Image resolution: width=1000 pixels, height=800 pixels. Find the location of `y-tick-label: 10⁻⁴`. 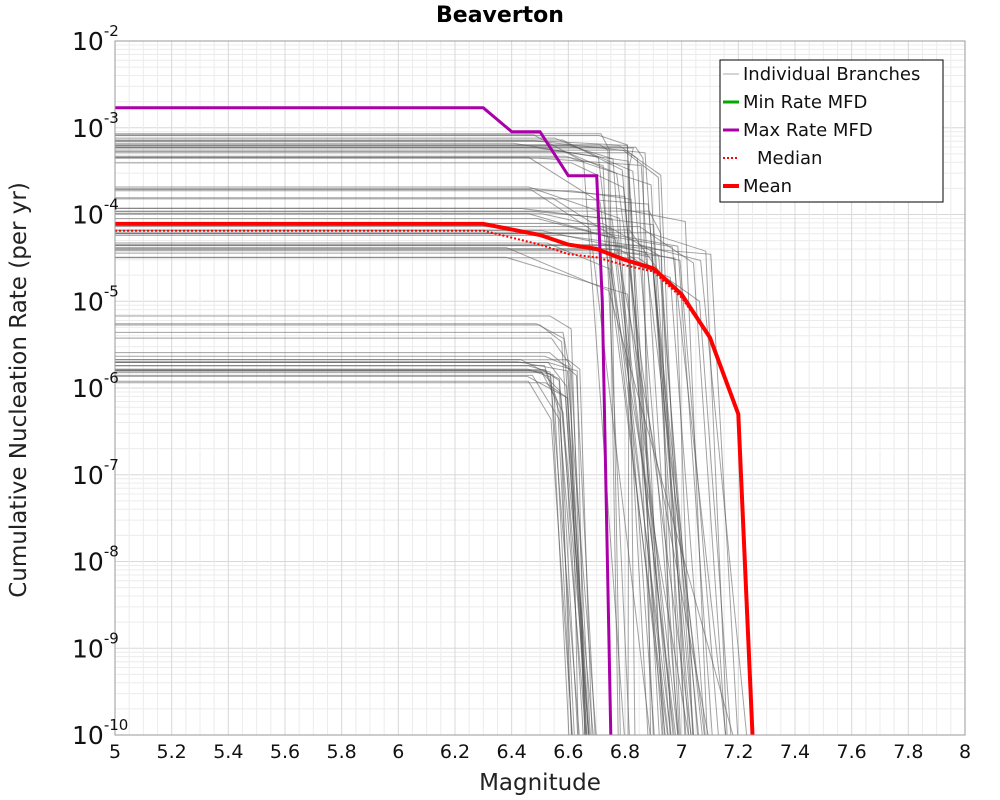

y-tick-label: 10⁻⁴ is located at coordinates (95, 213).